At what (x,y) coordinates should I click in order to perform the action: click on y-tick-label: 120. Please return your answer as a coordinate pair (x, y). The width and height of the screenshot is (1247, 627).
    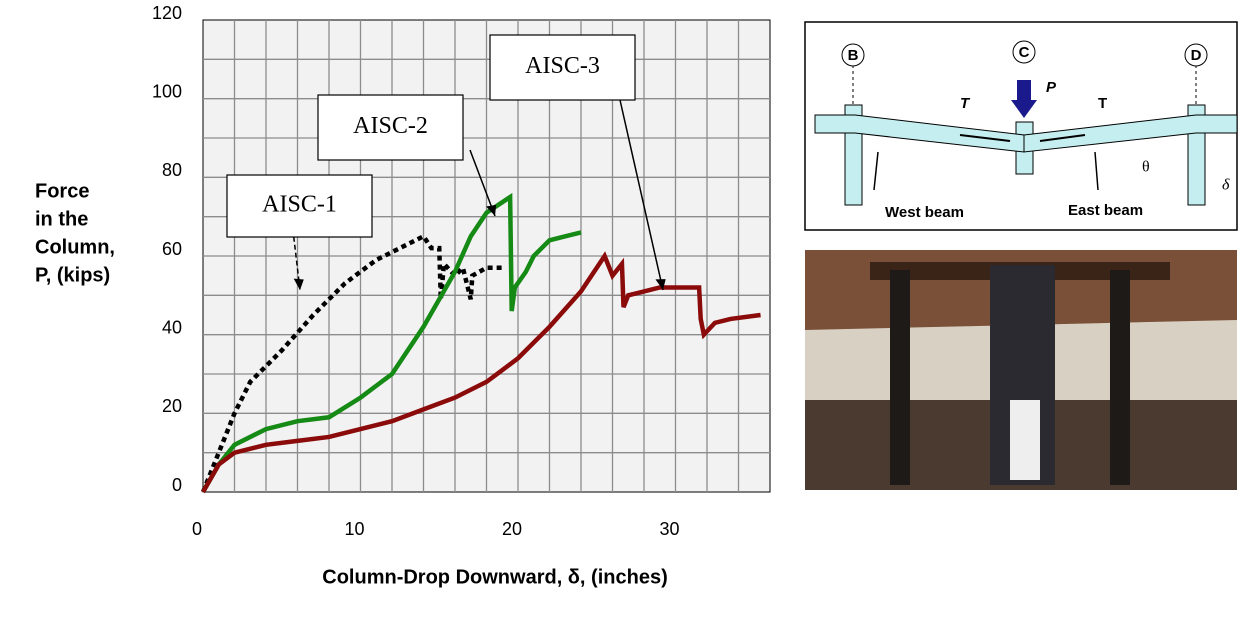
    Looking at the image, I should click on (167, 13).